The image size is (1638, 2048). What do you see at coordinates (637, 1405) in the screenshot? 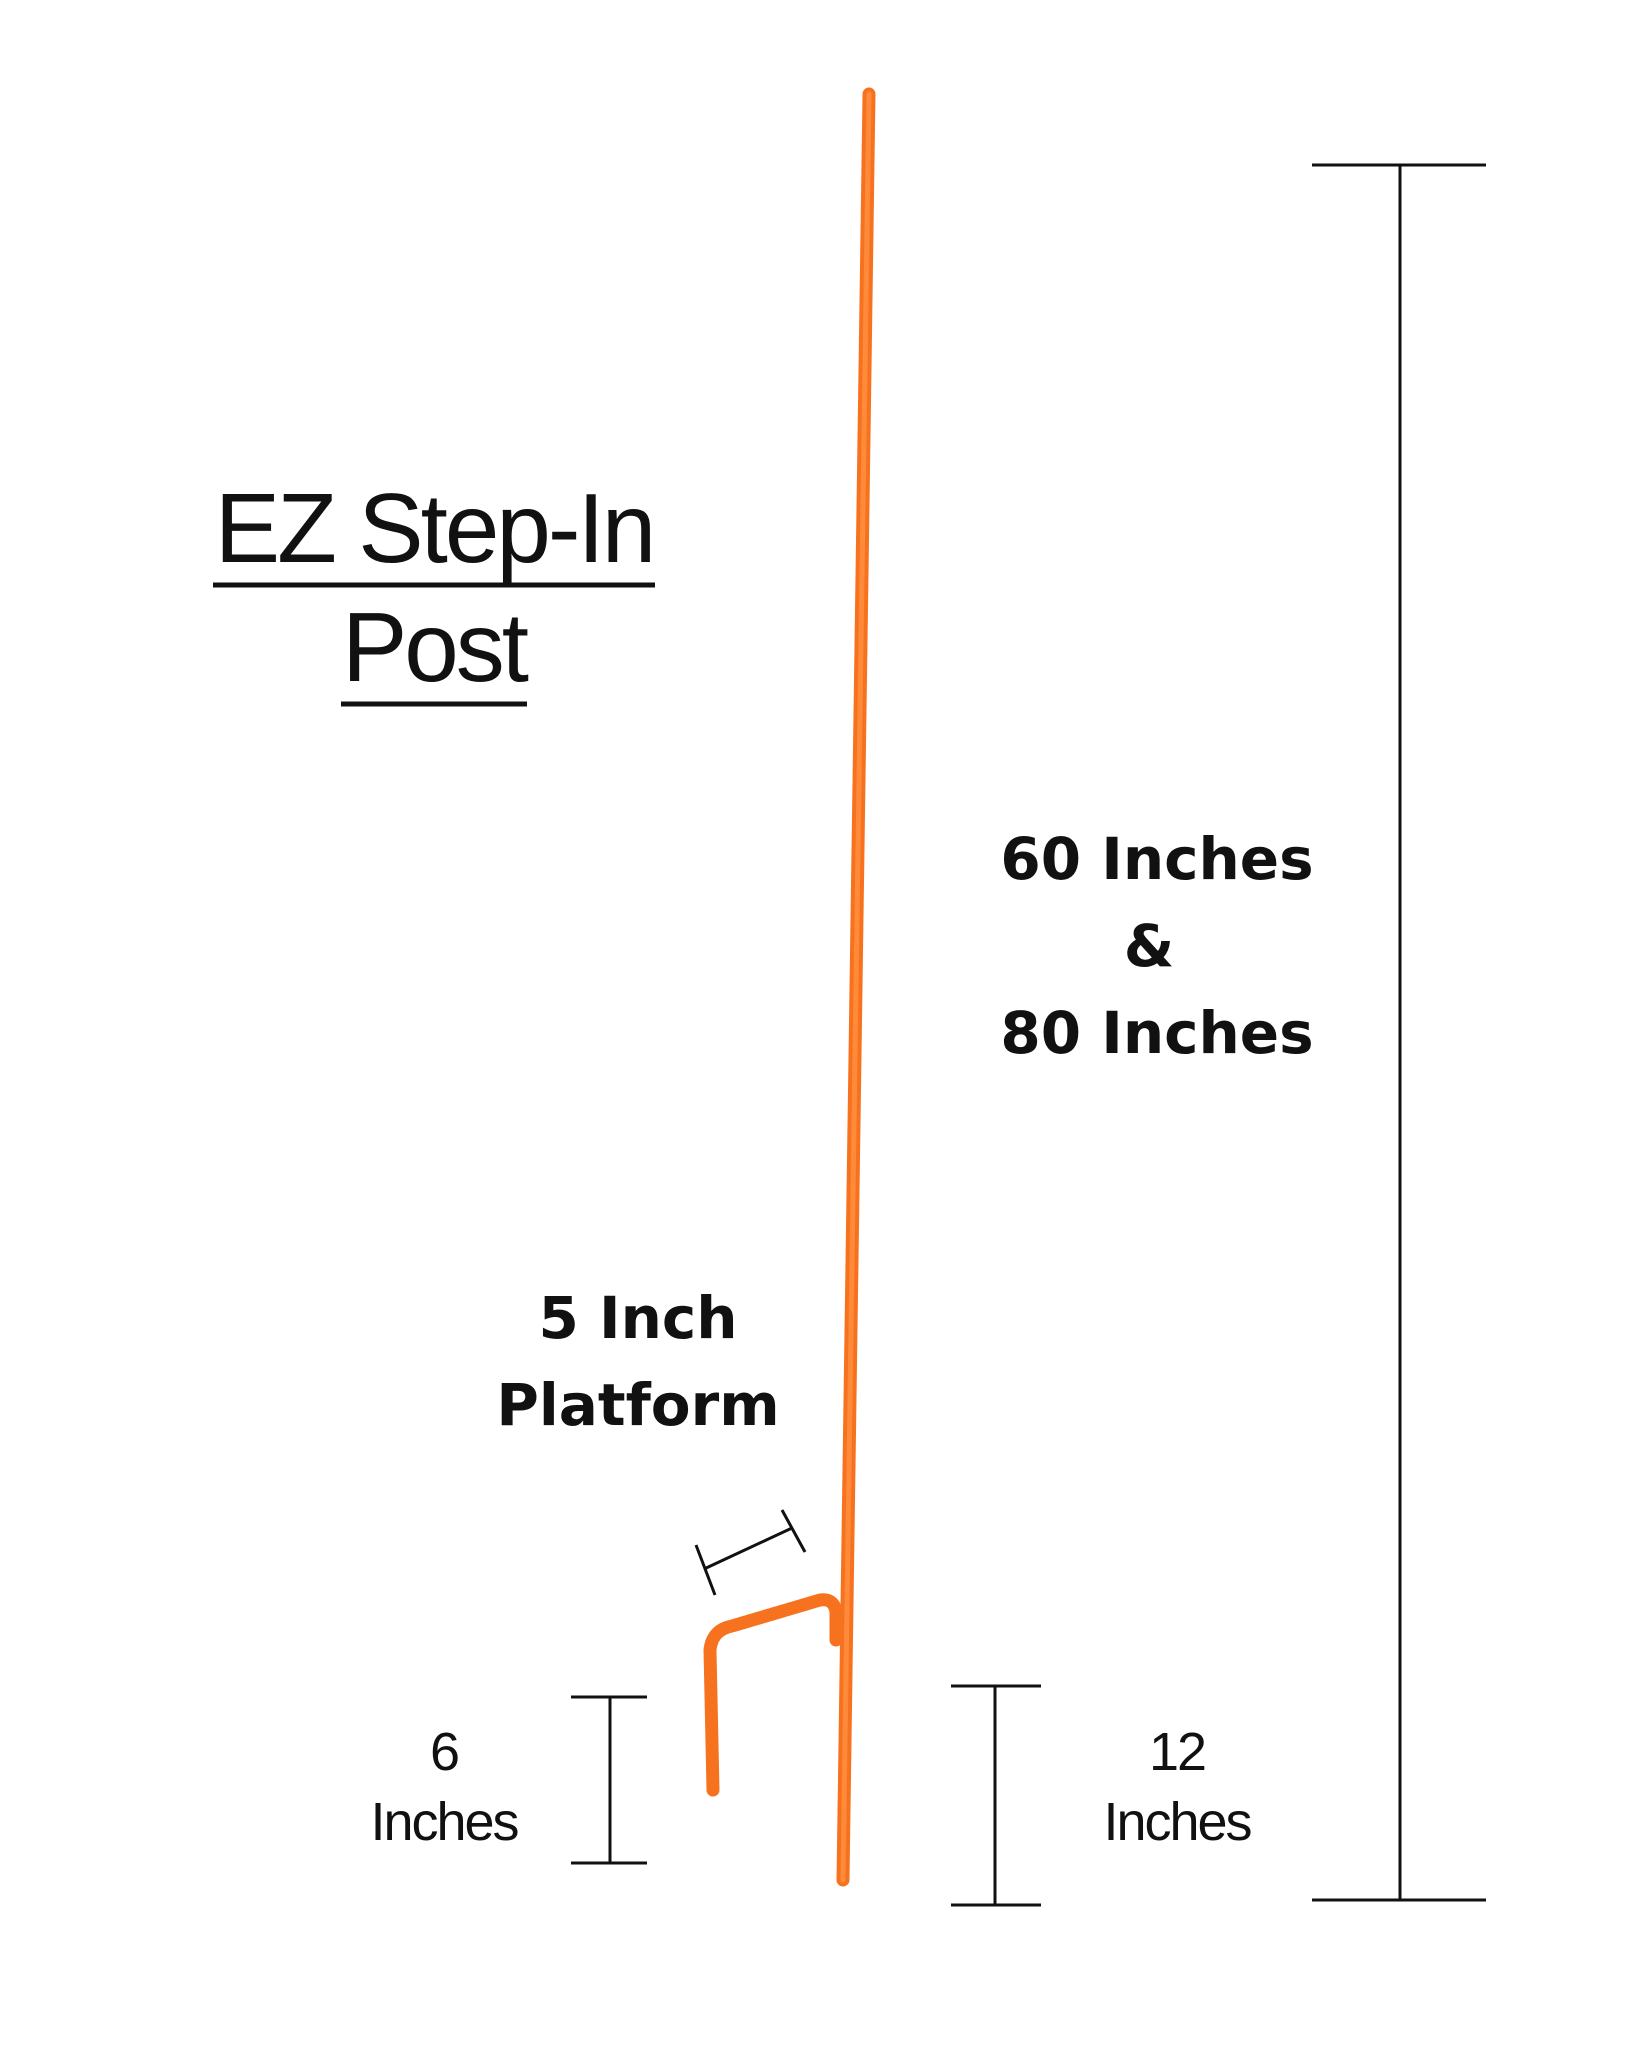
I see `platform-label-2: Platform` at bounding box center [637, 1405].